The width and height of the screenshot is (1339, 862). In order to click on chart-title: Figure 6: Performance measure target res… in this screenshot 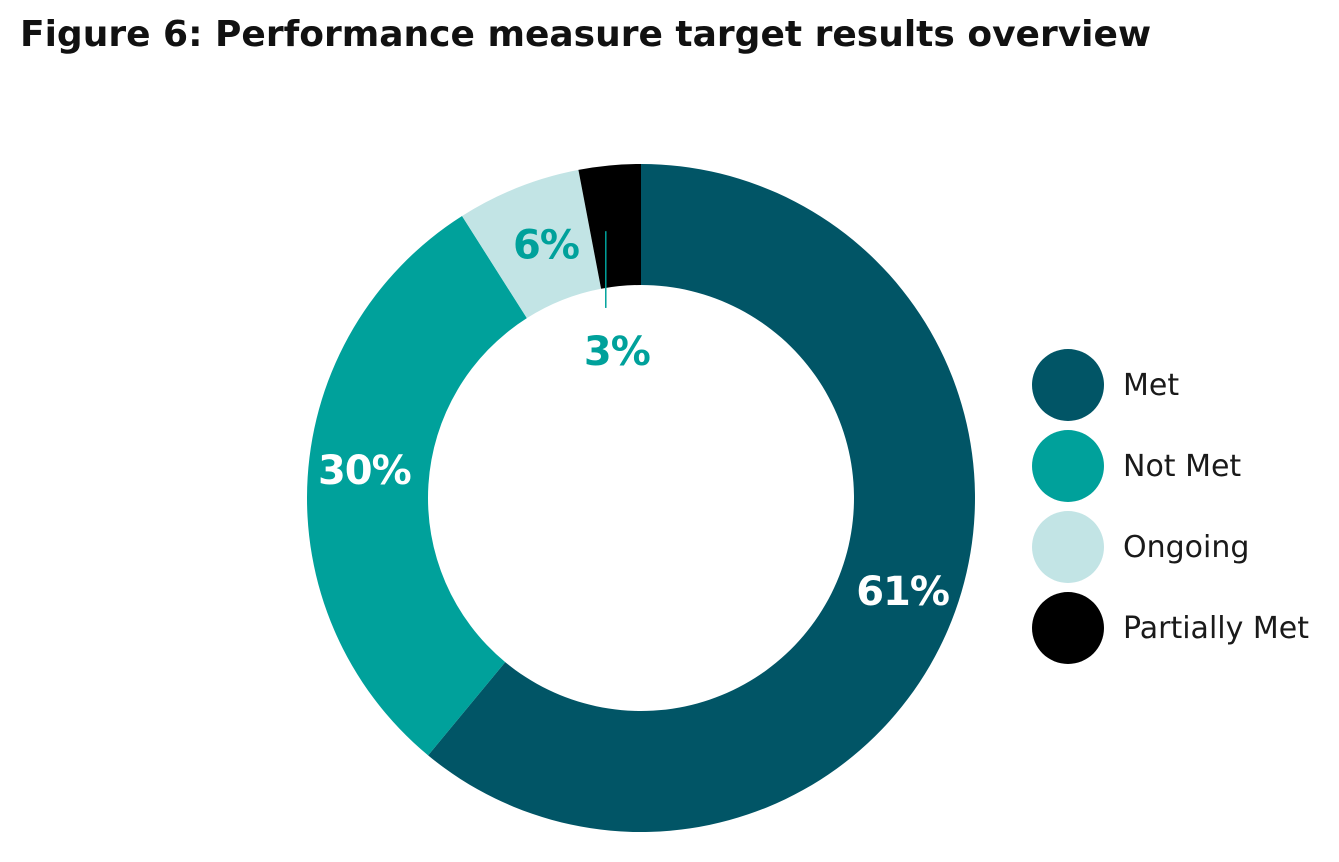, I will do `click(586, 34)`.